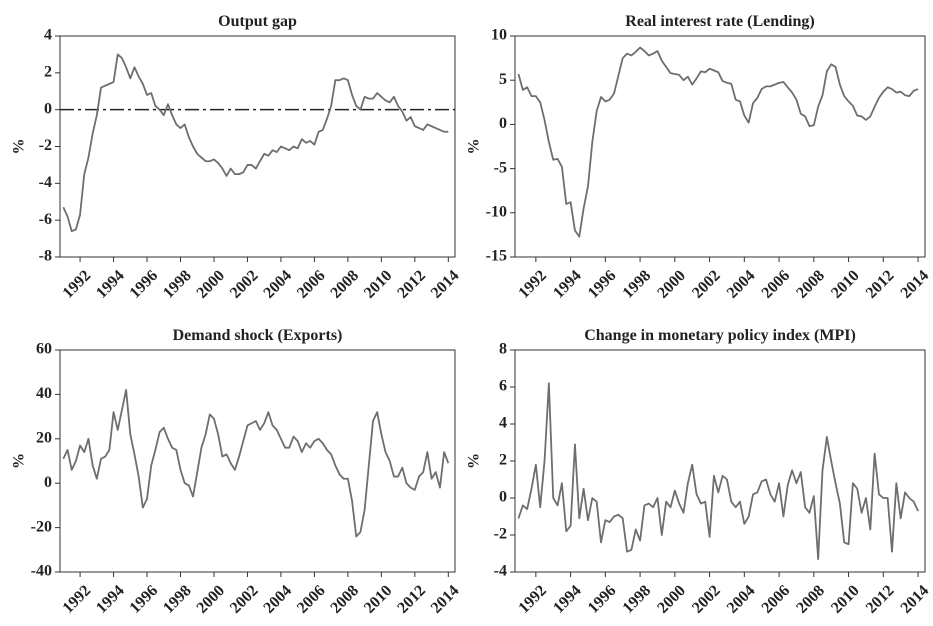 Image resolution: width=933 pixels, height=626 pixels. What do you see at coordinates (500, 167) in the screenshot?
I see `y-tick-label: -5` at bounding box center [500, 167].